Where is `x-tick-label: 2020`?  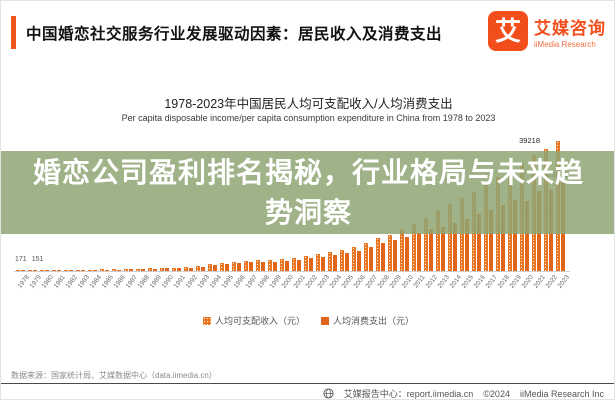
x-tick-label: 2020 is located at coordinates (527, 282).